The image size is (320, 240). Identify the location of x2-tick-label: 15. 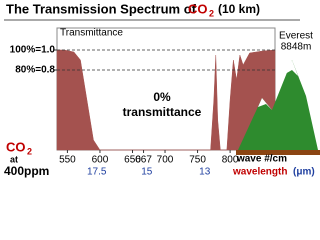
(147, 172).